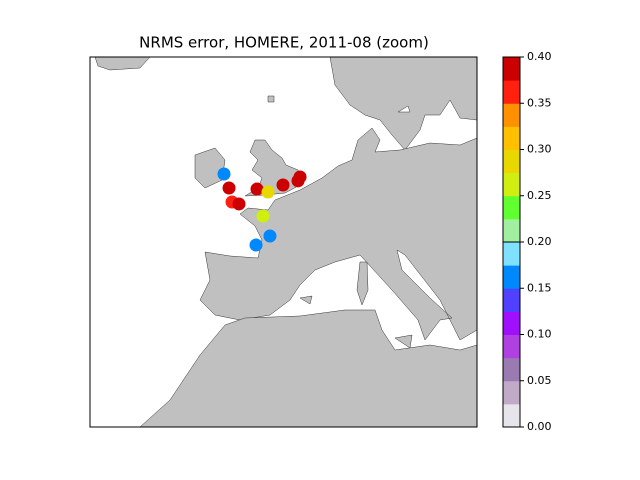 Image resolution: width=640 pixels, height=480 pixels. Describe the element at coordinates (539, 241) in the screenshot. I see `colorbar-tick-label: 0.20` at that location.